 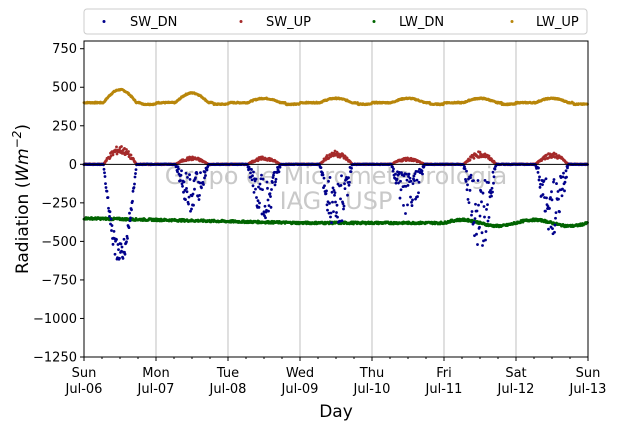 What do you see at coordinates (300, 373) in the screenshot?
I see `x-tick-label-day: Wed` at bounding box center [300, 373].